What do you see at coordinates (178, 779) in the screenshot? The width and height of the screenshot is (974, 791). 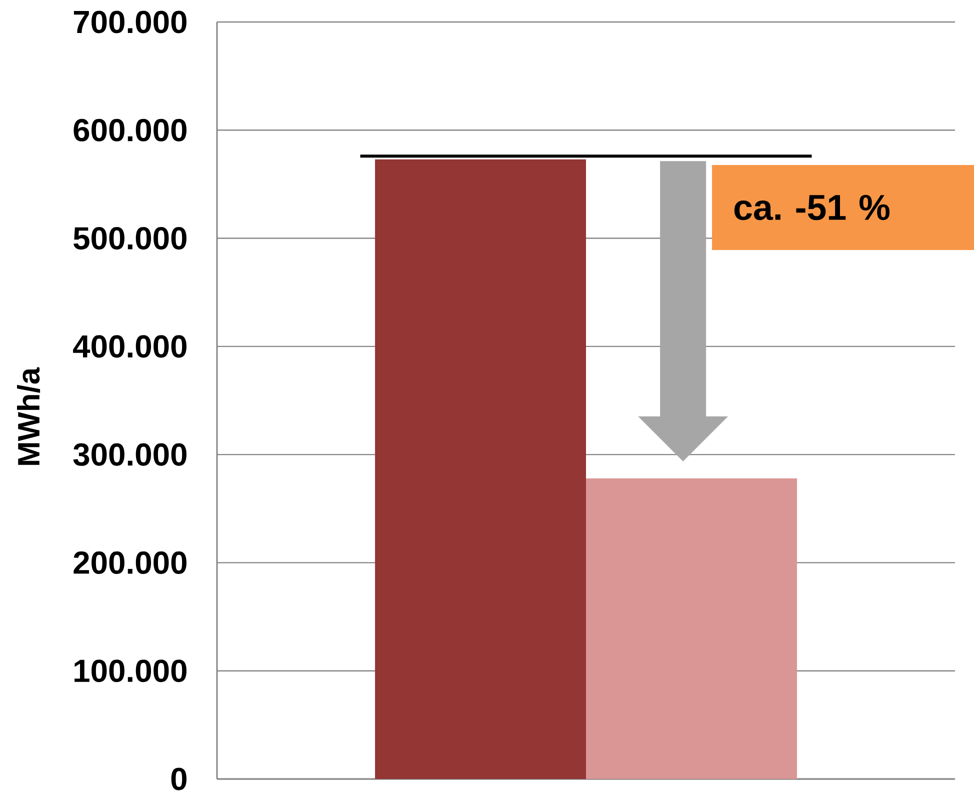 I see `y-tick-label: 0` at bounding box center [178, 779].